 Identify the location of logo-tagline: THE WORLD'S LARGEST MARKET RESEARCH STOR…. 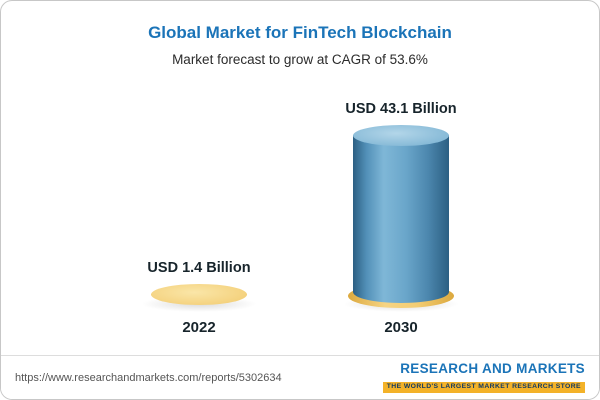
(483, 388).